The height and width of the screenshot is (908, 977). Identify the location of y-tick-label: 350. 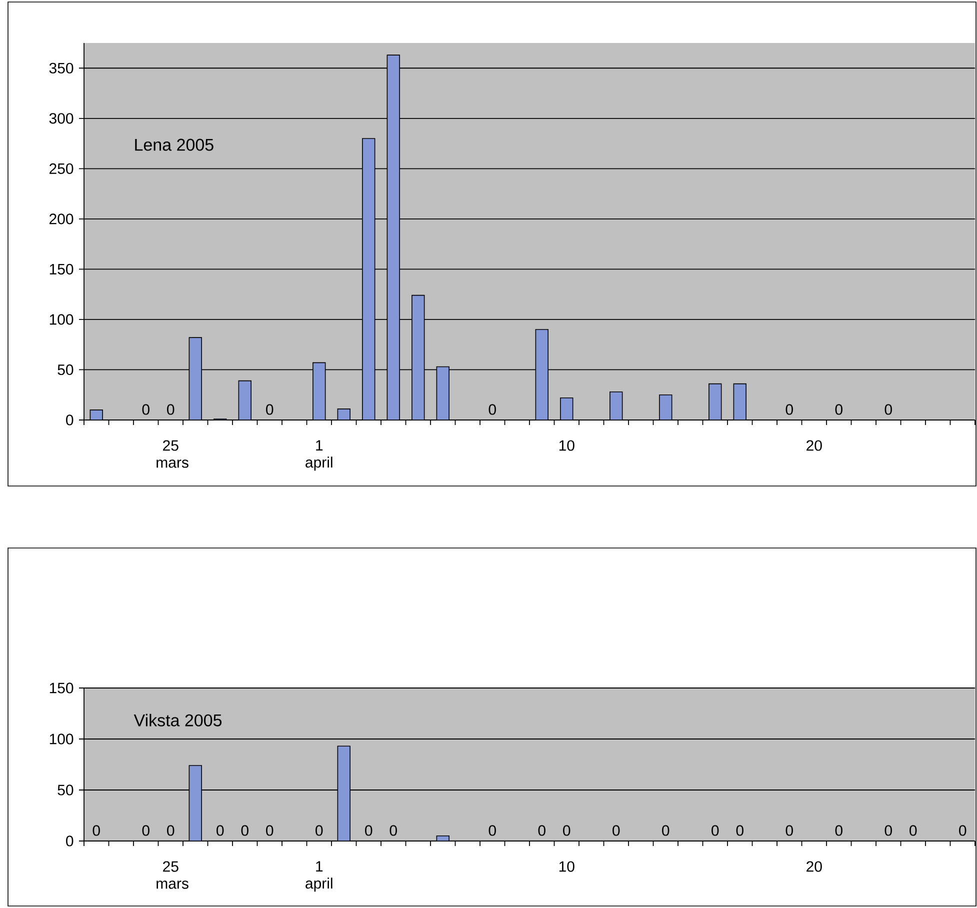
(61, 68).